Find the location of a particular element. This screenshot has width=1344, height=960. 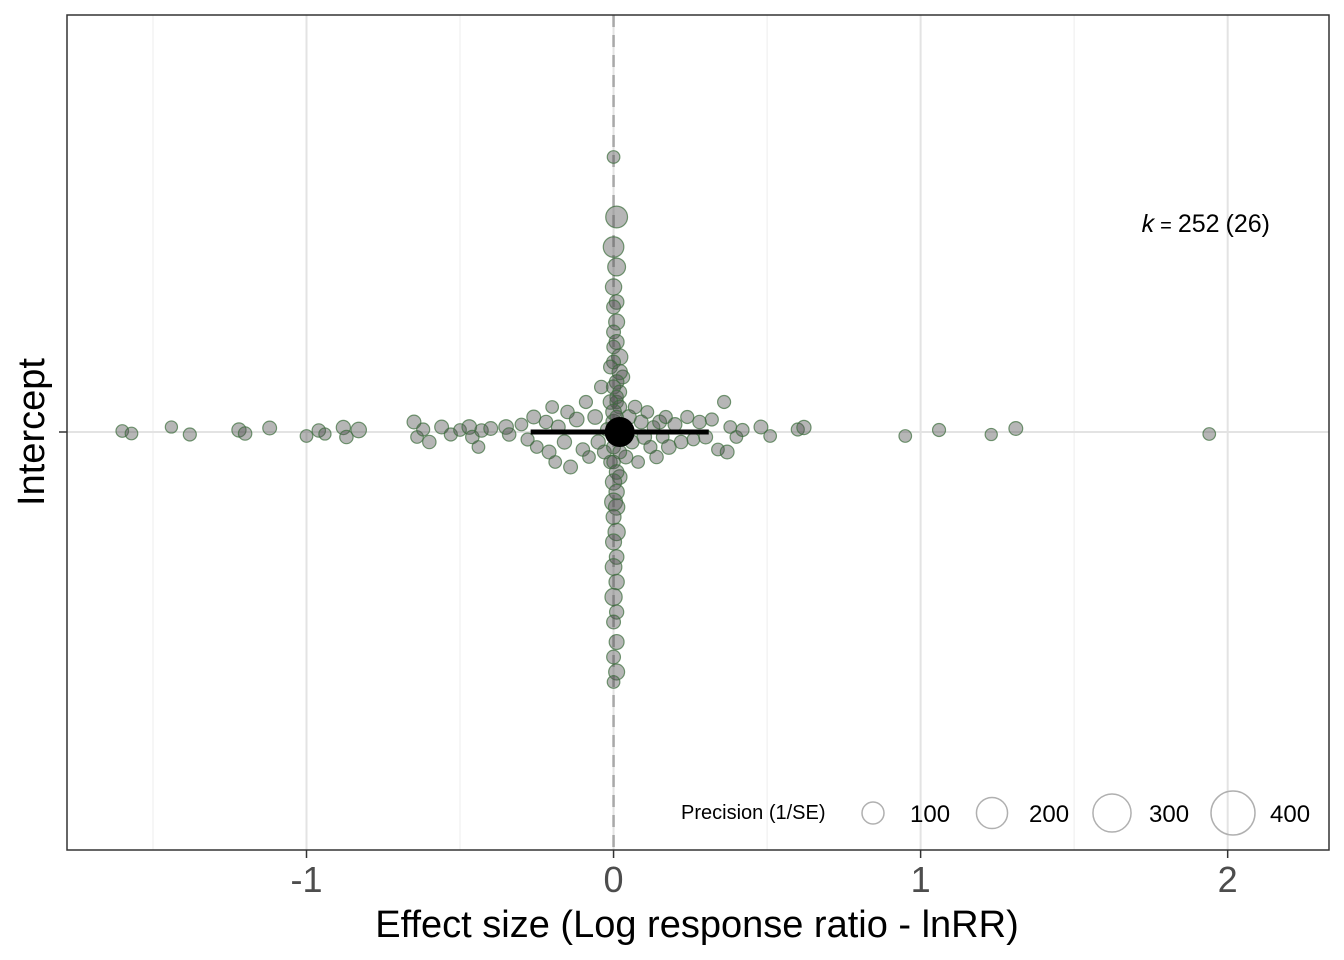

legend-title: Precision (1/SE) is located at coordinates (753, 813).